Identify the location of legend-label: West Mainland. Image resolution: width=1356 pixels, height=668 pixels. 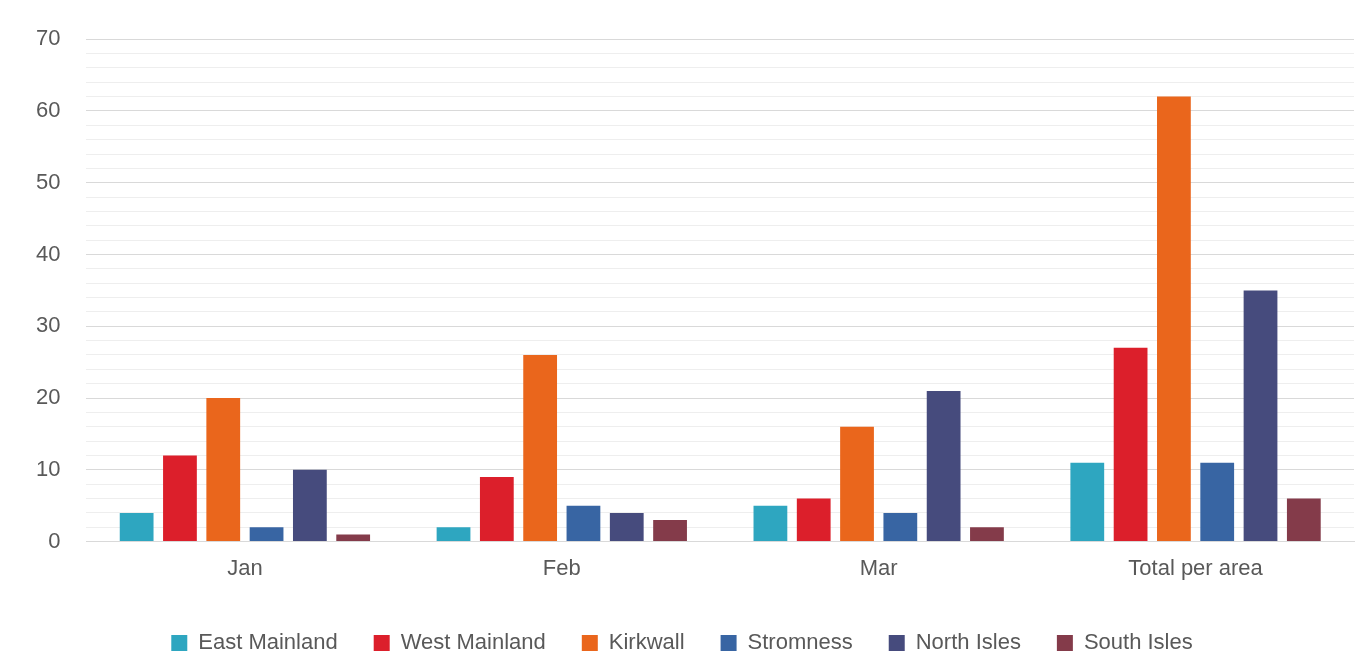
(473, 642).